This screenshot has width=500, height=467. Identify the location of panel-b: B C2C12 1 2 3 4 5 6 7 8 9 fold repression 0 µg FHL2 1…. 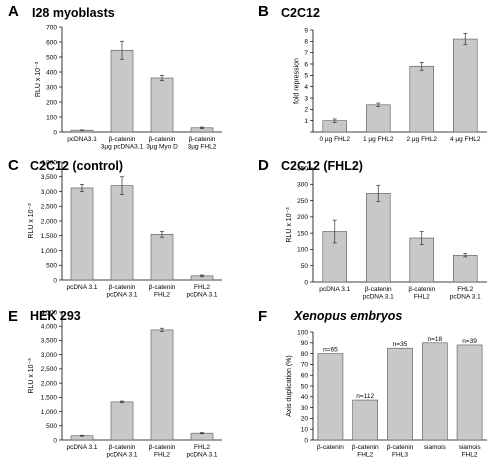
(372, 73).